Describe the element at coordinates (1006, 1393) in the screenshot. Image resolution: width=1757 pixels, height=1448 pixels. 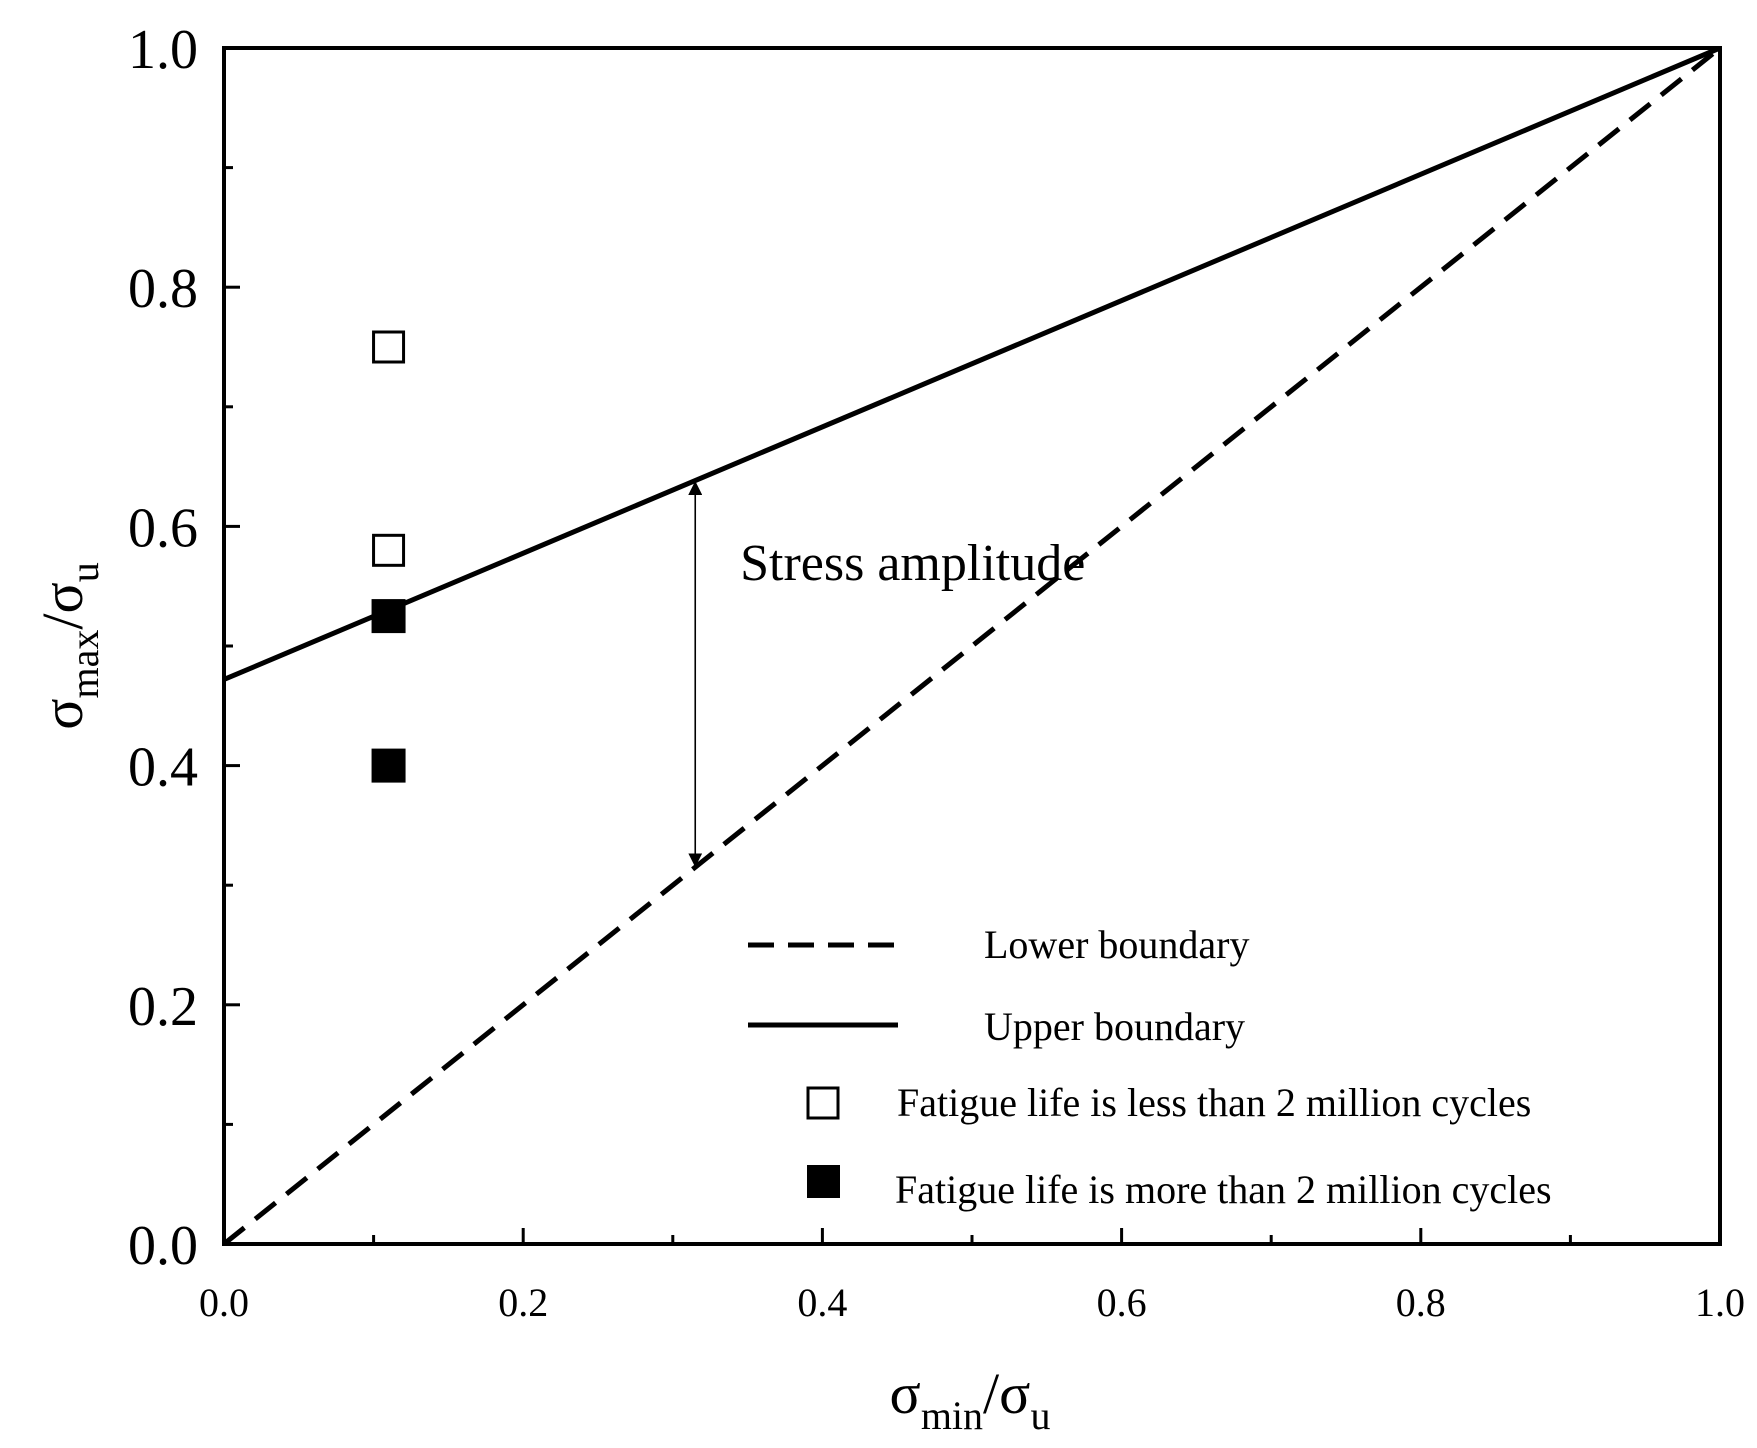
I see `x-label-rest: /σ` at that location.